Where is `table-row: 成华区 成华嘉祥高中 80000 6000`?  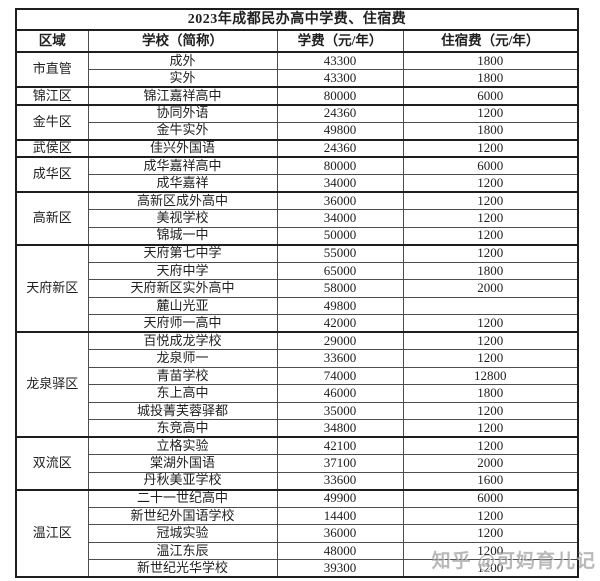 table-row: 成华区 成华嘉祥高中 80000 6000 is located at coordinates (297, 174).